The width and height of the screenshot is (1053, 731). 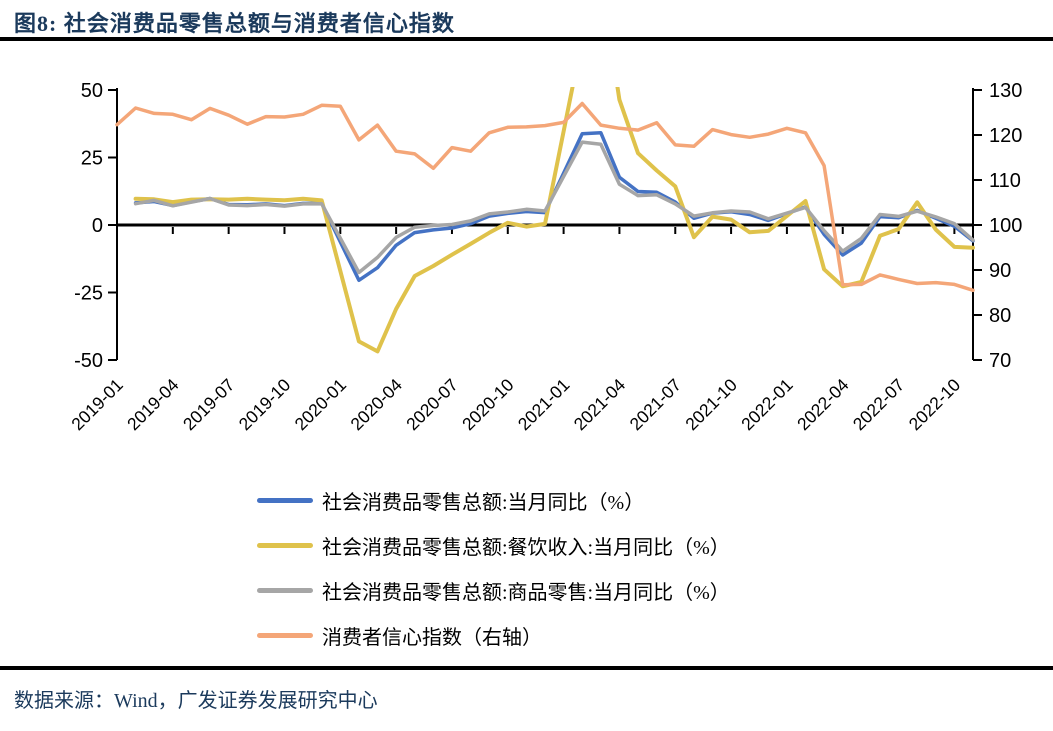 I want to click on left-axis-tick-label: 50, so click(x=92, y=91).